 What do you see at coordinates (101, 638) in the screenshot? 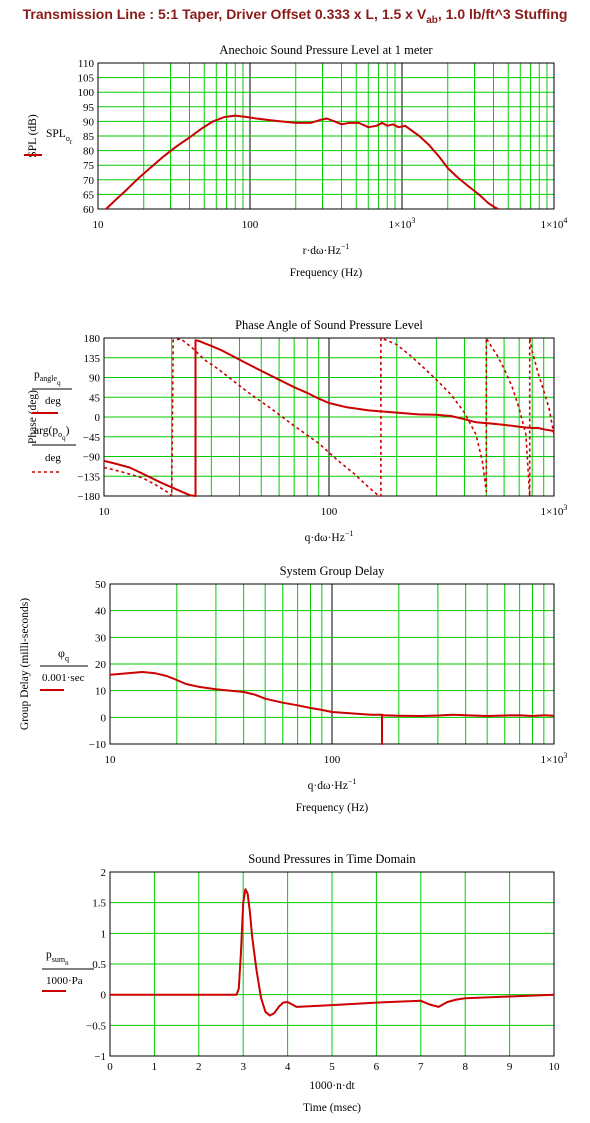
I see `y-tick-label: 30` at bounding box center [101, 638].